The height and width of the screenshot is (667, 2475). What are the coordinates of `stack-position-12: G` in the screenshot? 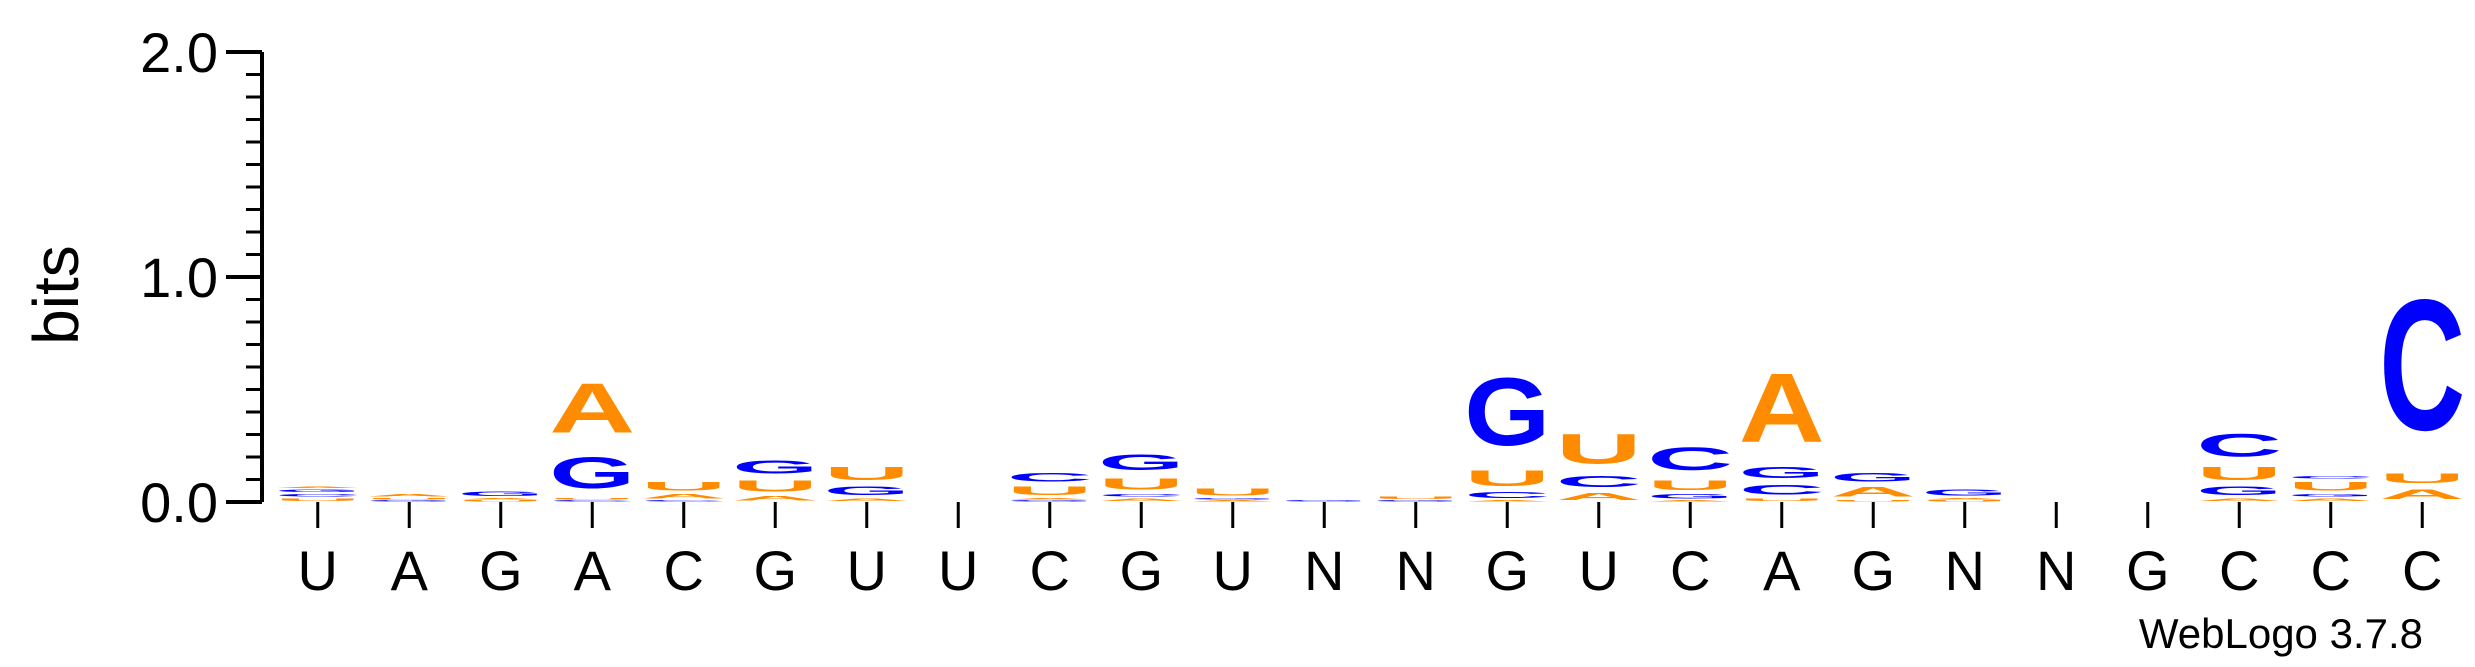 It's located at (1324, 501).